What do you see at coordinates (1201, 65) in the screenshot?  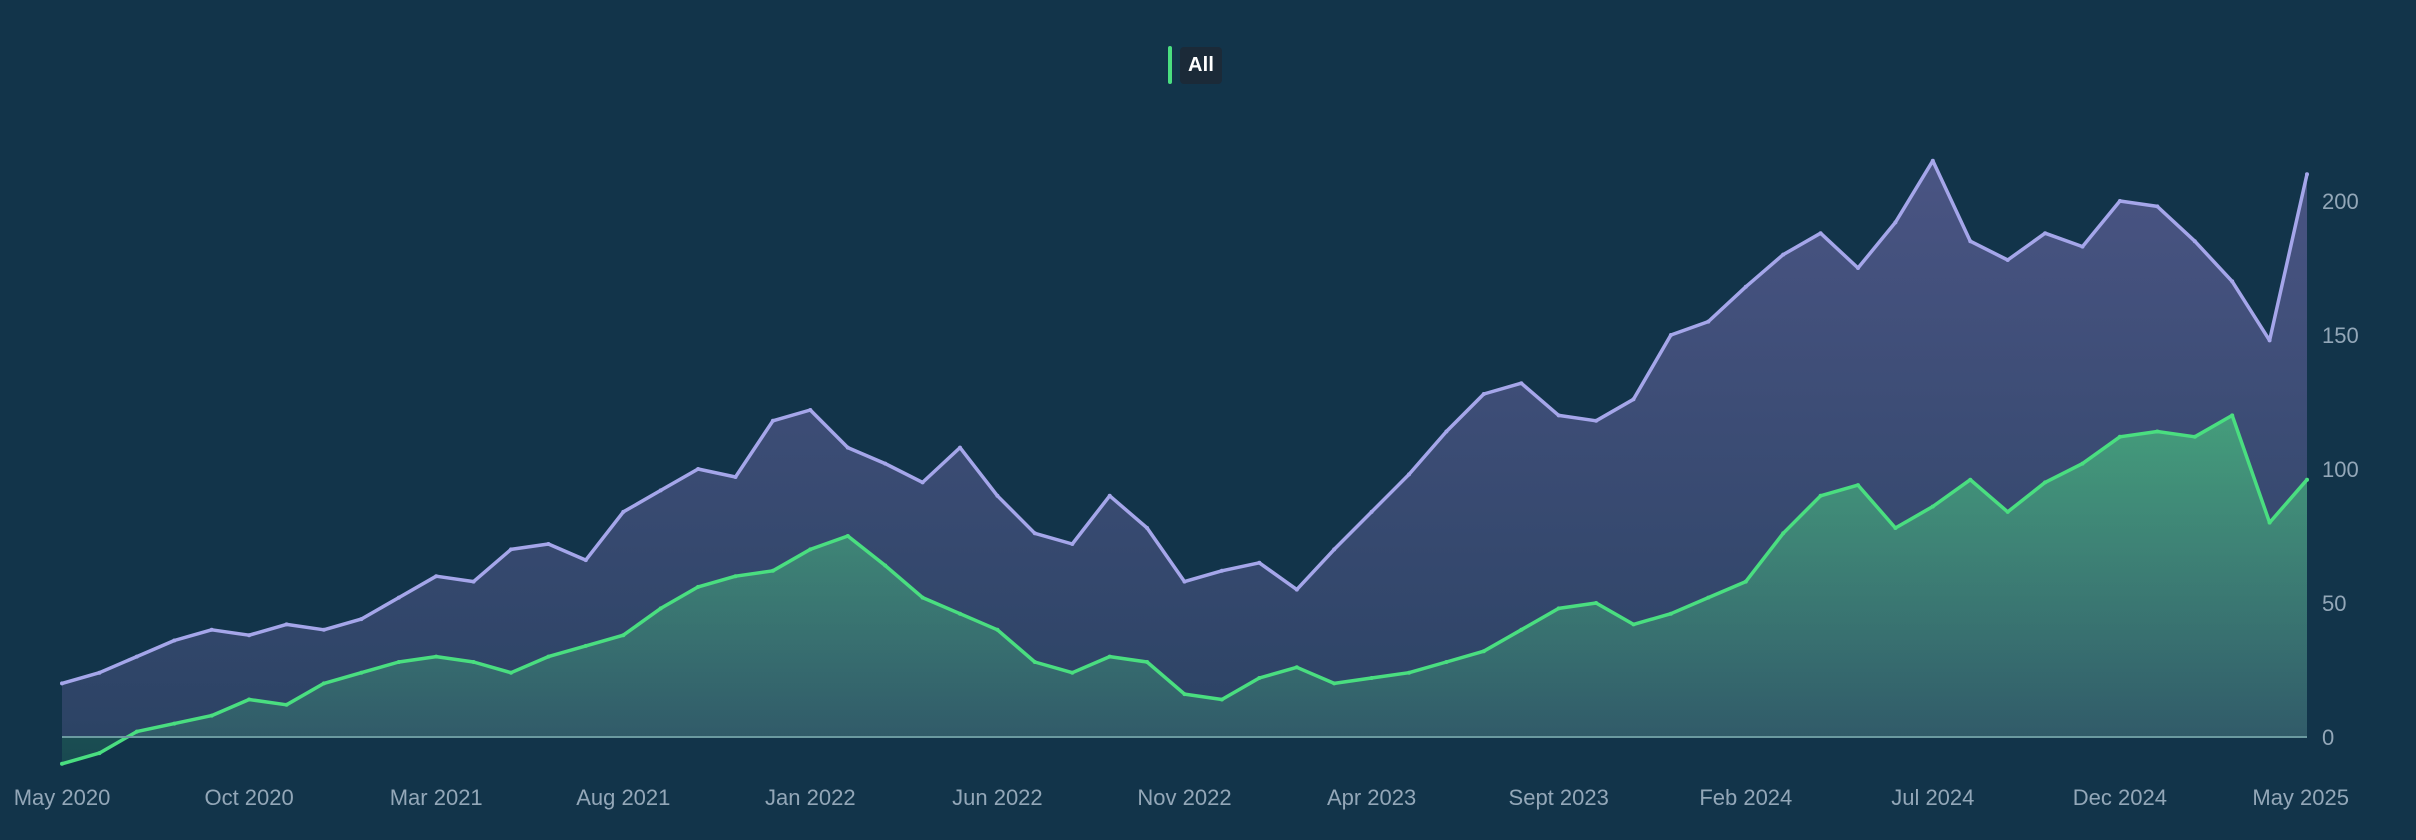 I see `legend-label: All` at bounding box center [1201, 65].